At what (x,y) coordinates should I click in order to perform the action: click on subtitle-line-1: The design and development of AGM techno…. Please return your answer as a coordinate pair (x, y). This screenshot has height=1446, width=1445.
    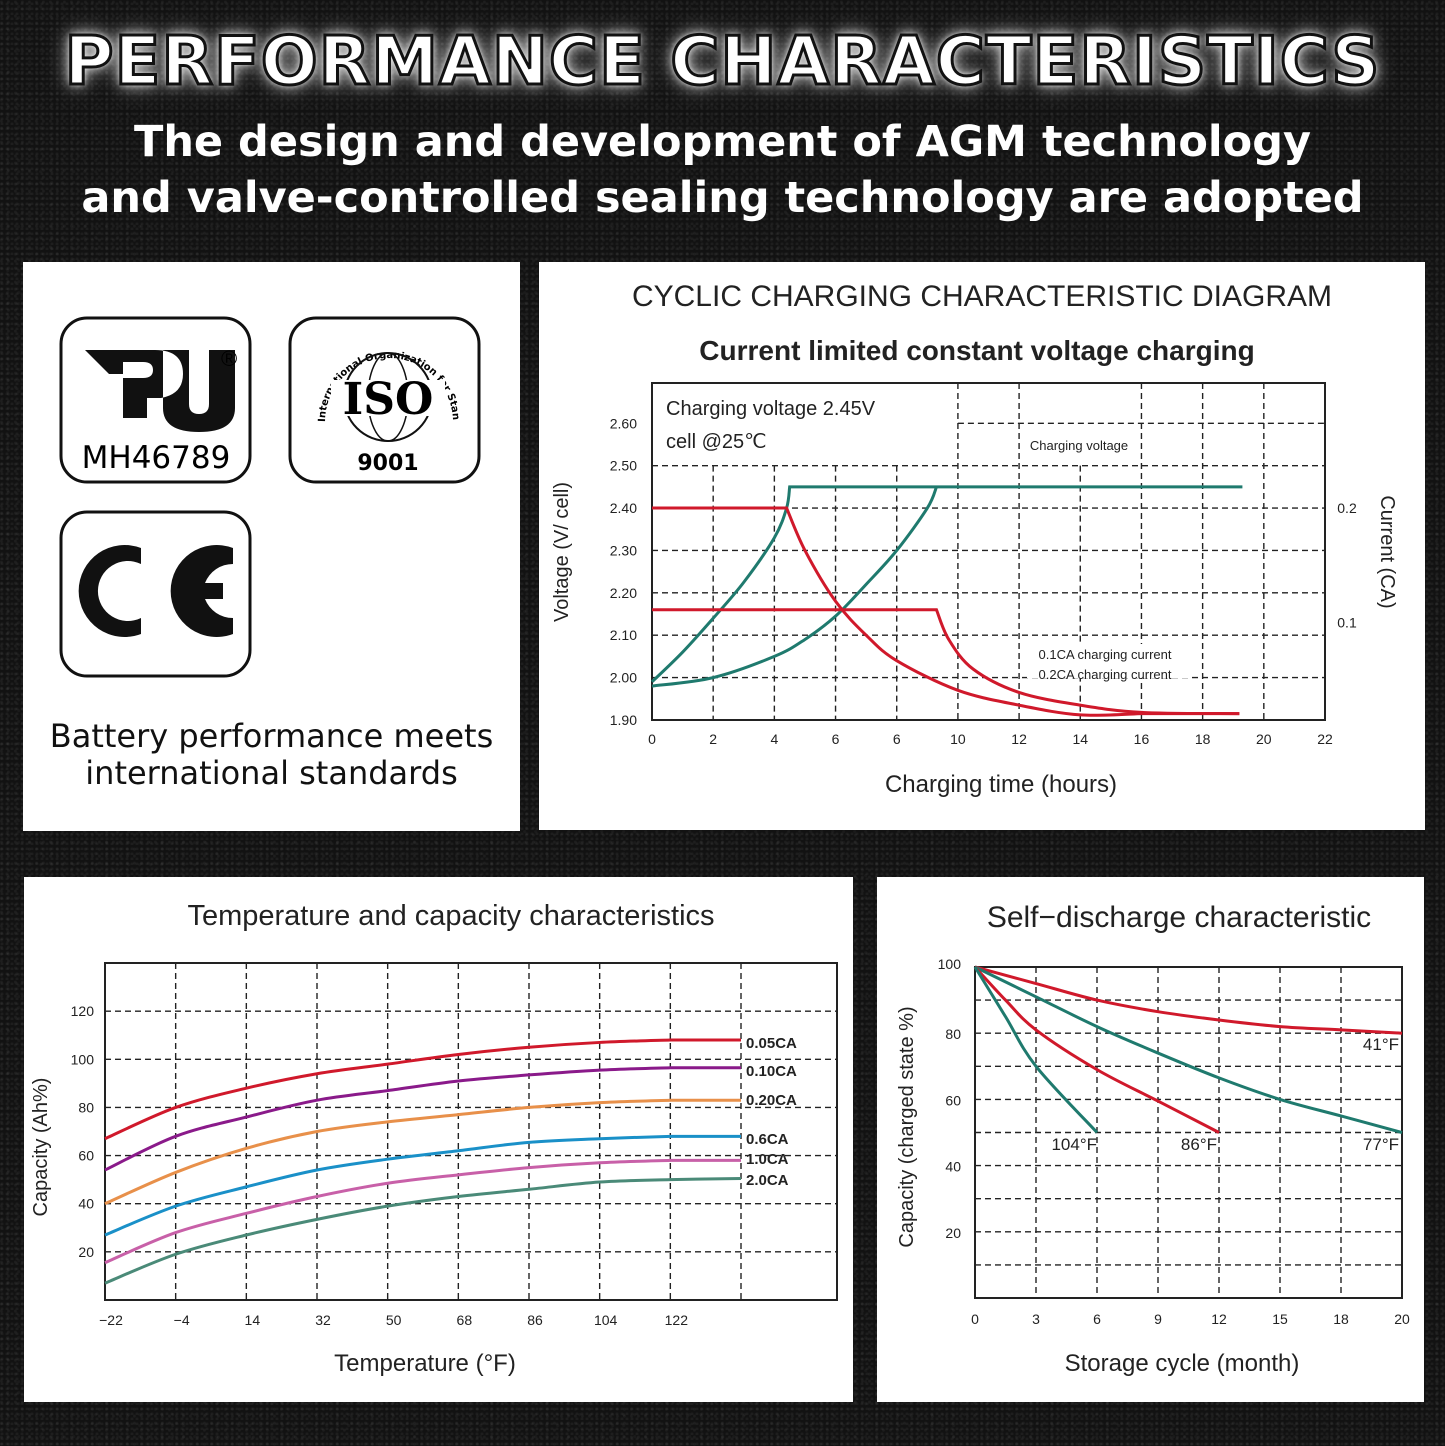
    Looking at the image, I should click on (722, 142).